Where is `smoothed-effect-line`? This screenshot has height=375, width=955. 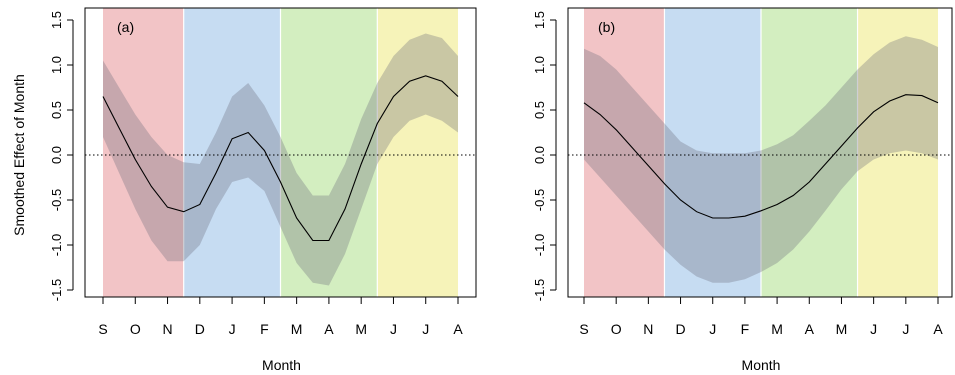
smoothed-effect-line is located at coordinates (761, 156).